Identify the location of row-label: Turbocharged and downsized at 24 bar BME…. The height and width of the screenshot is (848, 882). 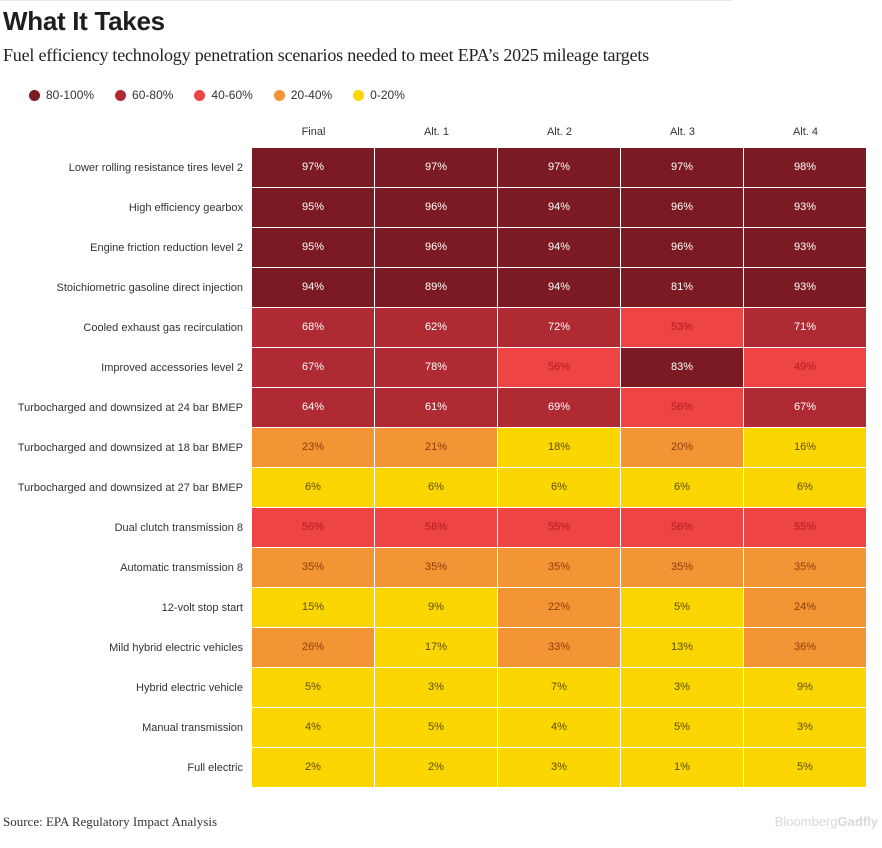
(130, 408).